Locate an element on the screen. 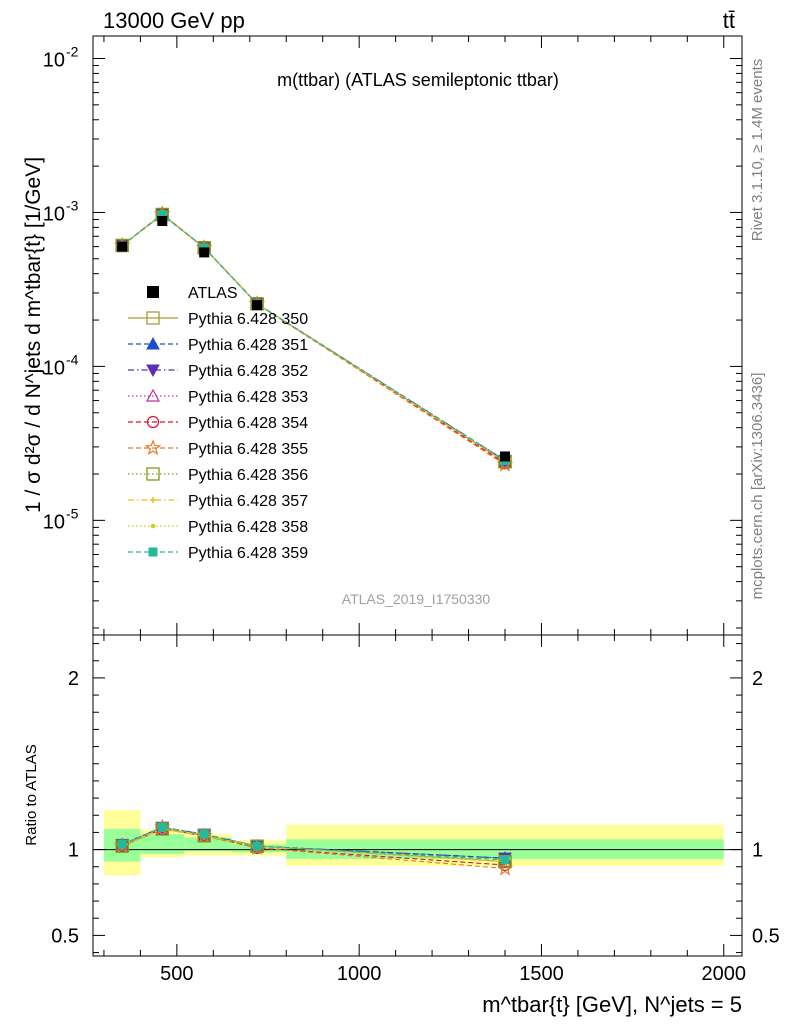 This screenshot has width=786, height=1024. chart-title: m(ttbar) (ATLAS semileptonic ttbar) is located at coordinates (418, 80).